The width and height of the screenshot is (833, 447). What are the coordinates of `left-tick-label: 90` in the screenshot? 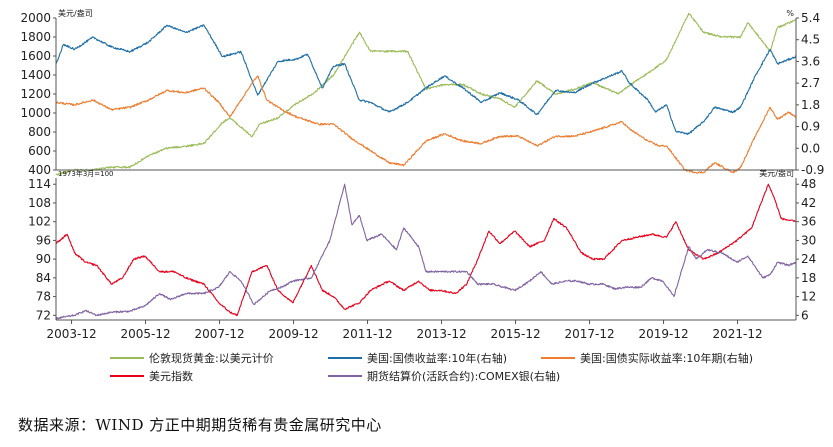 It's located at (43, 259).